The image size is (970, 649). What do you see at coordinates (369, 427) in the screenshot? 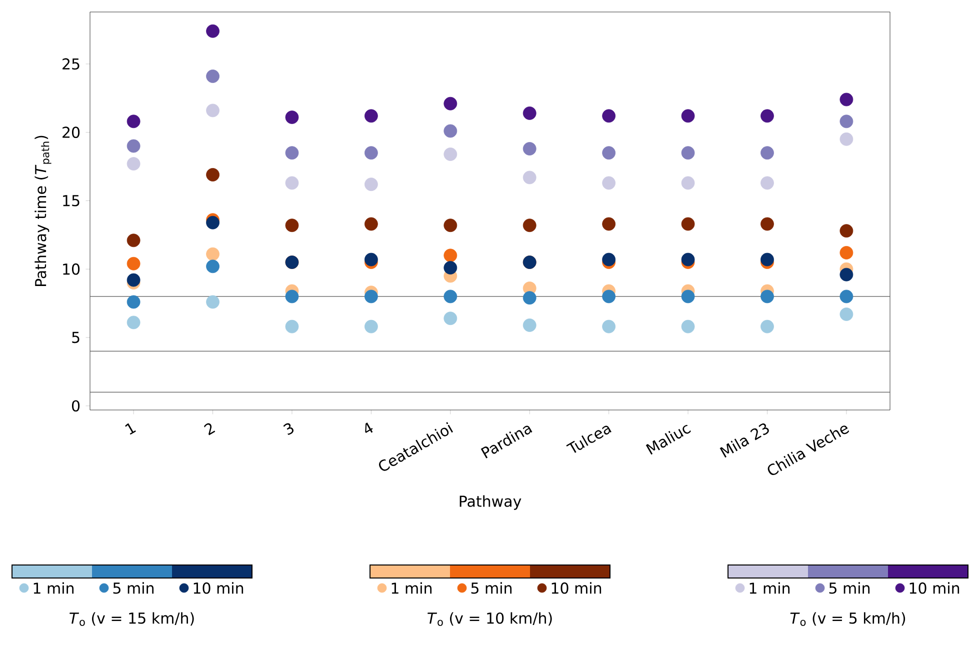
I see `x-tick-label: 4` at bounding box center [369, 427].